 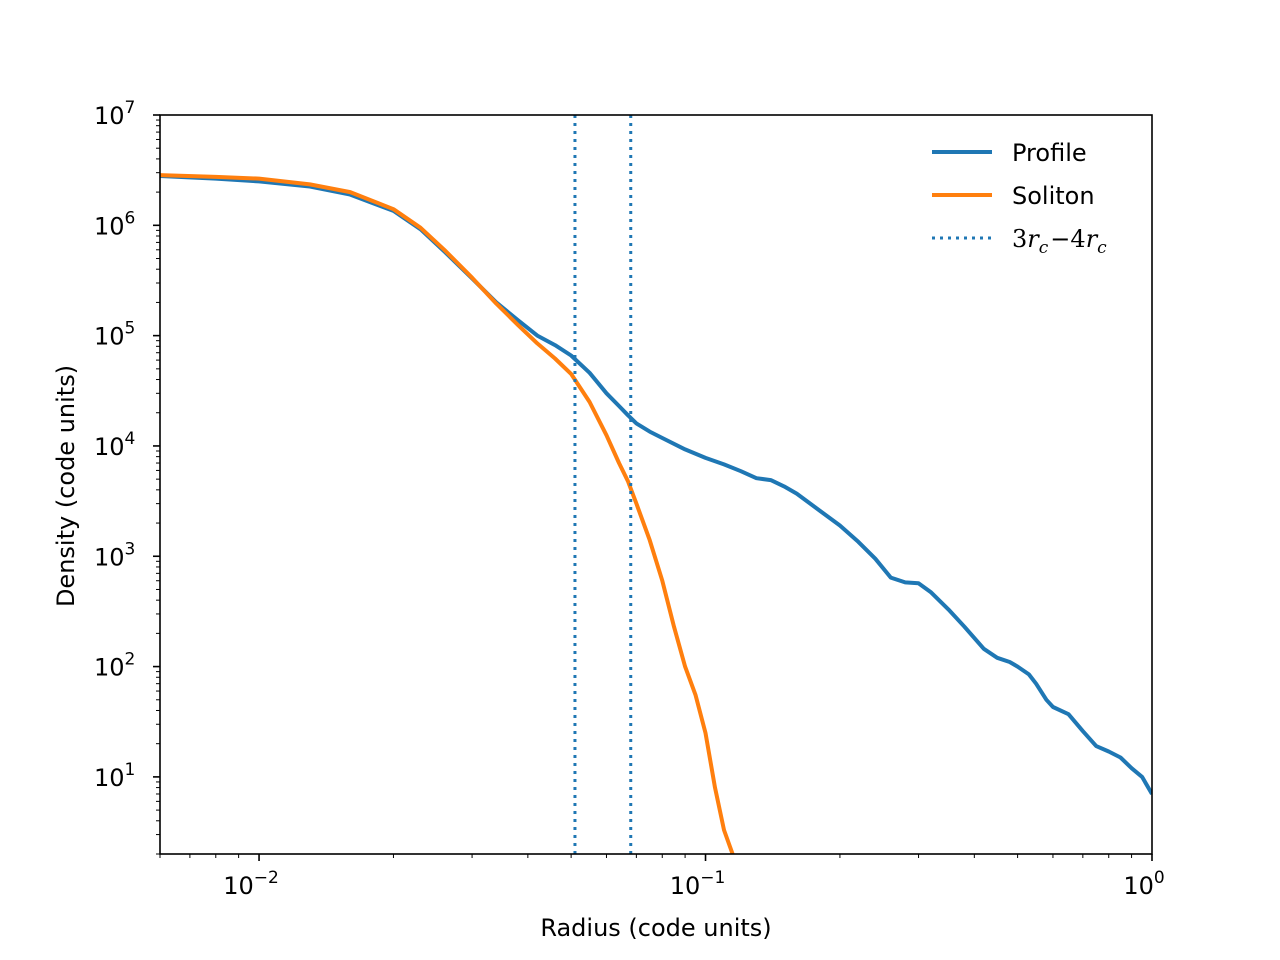 I want to click on y-tick-label: 10⁷, so click(x=114, y=114).